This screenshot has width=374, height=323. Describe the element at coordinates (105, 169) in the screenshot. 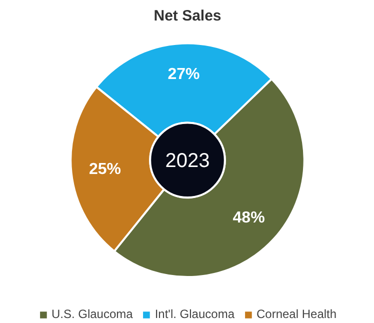

I see `data-label: 25%` at that location.